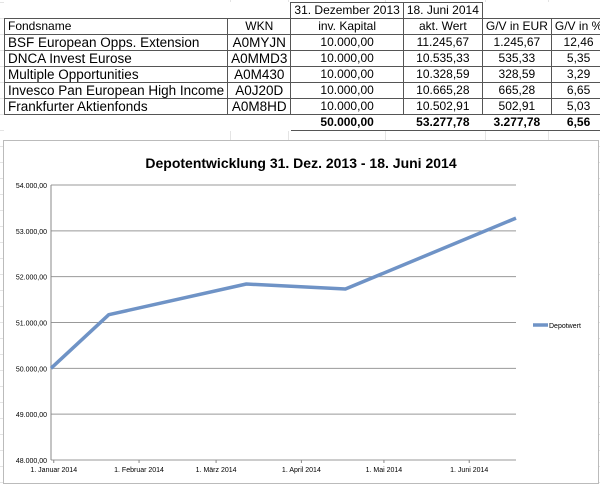 Image resolution: width=600 pixels, height=488 pixels. What do you see at coordinates (139, 470) in the screenshot?
I see `x-tick-label: 1. Februar 2014` at bounding box center [139, 470].